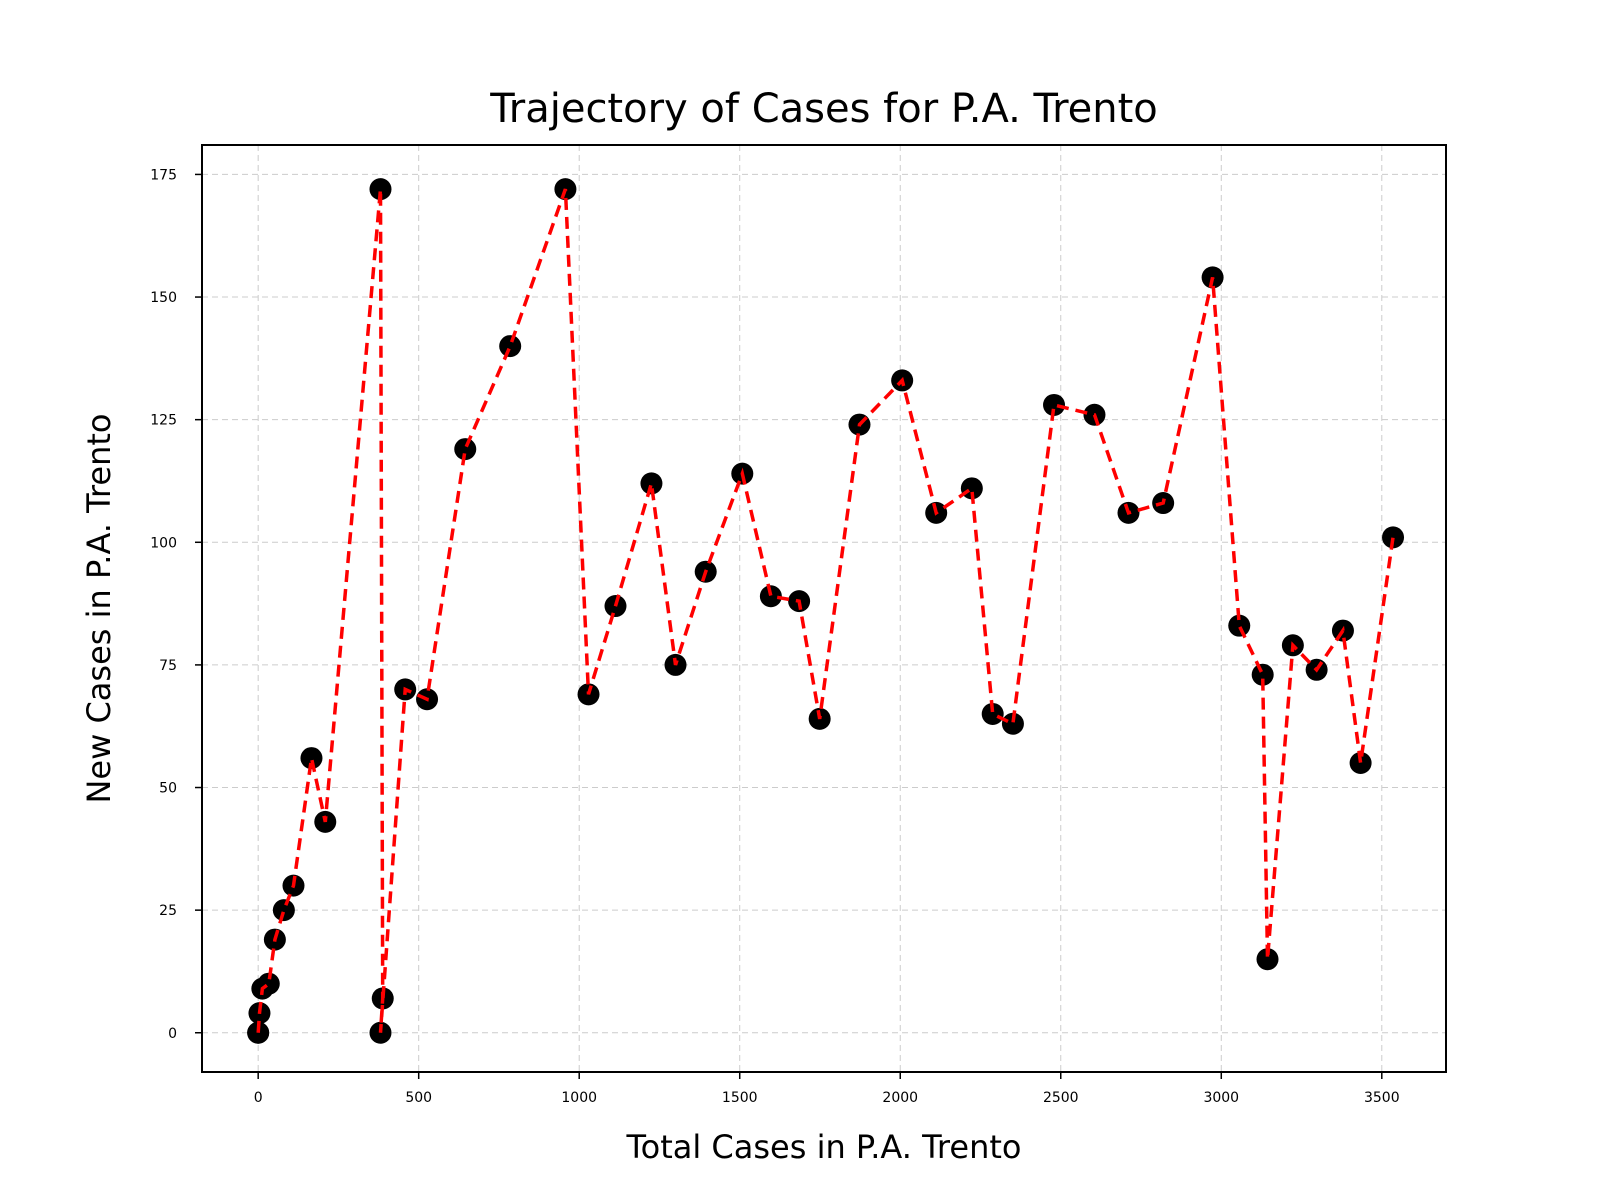  I want to click on x-tick-label: 2000, so click(900, 1098).